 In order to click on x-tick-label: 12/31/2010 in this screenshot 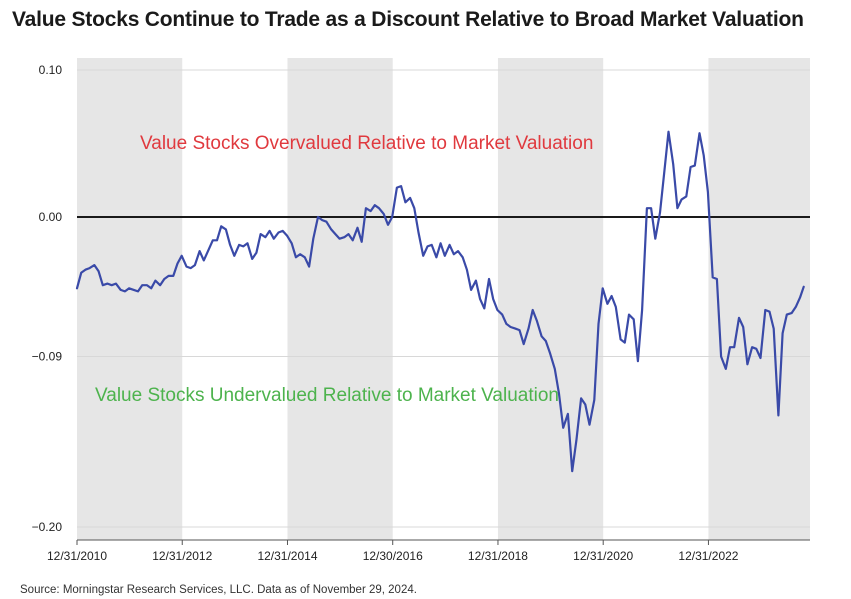, I will do `click(77, 556)`.